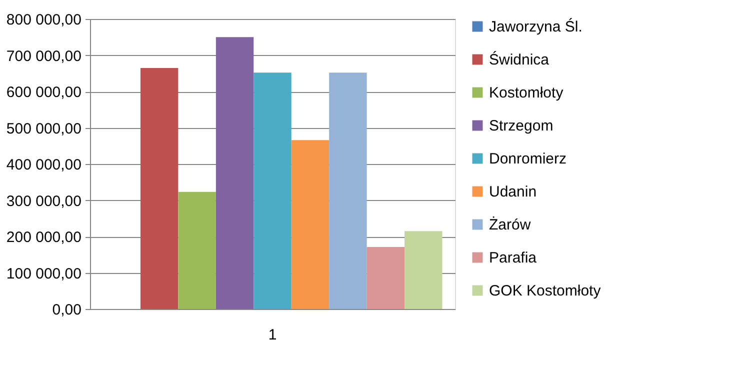  Describe the element at coordinates (519, 59) in the screenshot. I see `legend-label: Świdnica` at that location.